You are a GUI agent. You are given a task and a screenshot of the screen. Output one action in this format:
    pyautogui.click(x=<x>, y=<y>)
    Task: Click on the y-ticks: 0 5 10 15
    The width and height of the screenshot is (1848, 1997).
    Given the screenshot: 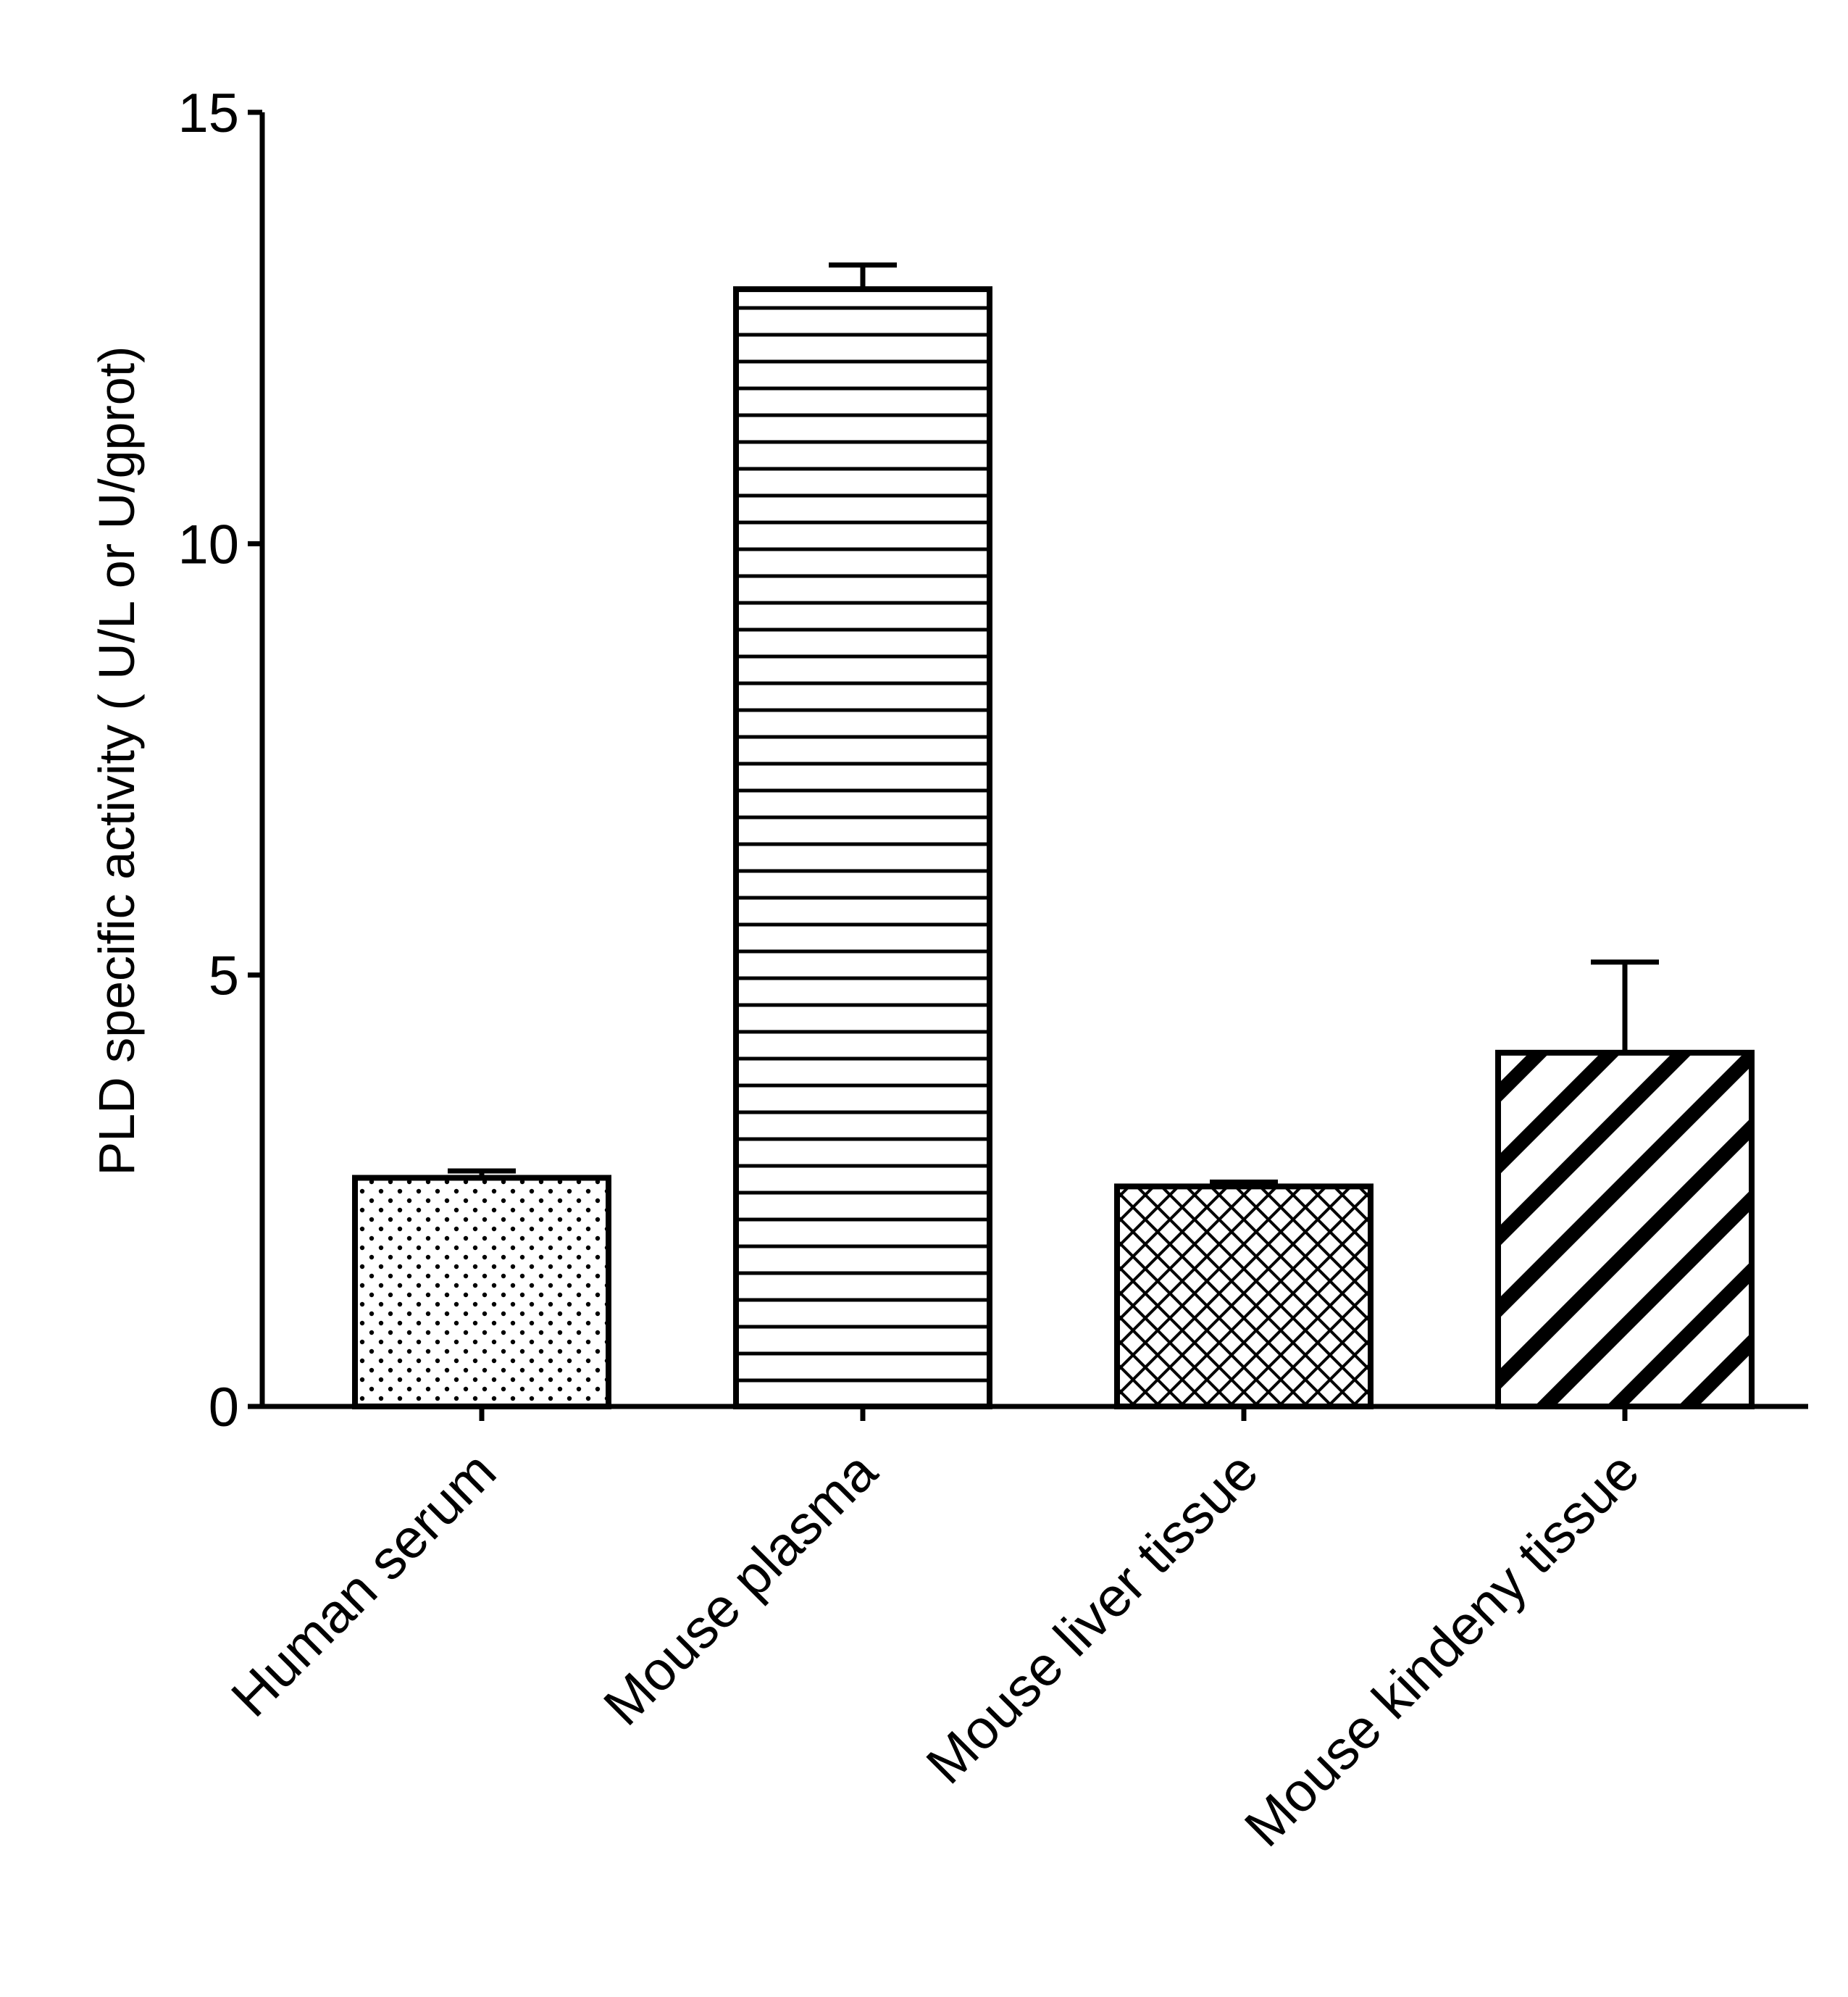 What is the action you would take?
    pyautogui.click(x=219, y=761)
    